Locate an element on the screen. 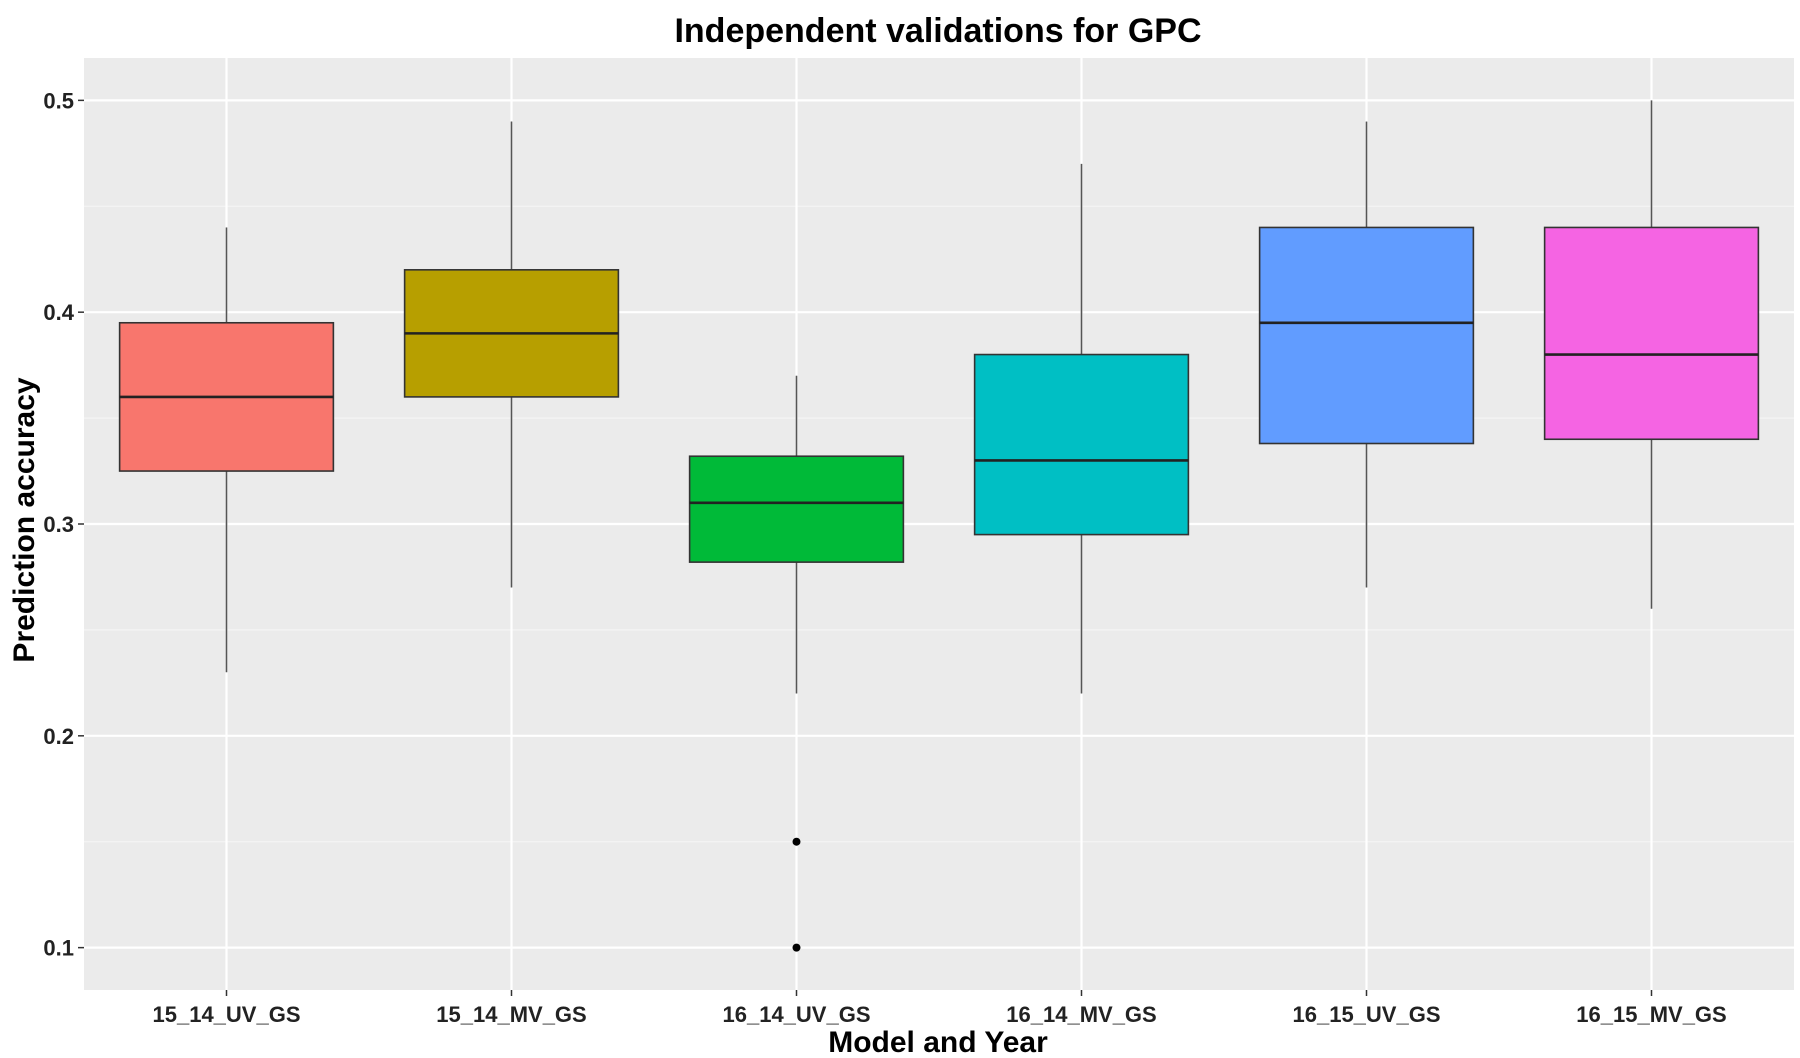 The height and width of the screenshot is (1058, 1800). y-tick-label: 0.2 is located at coordinates (58, 736).